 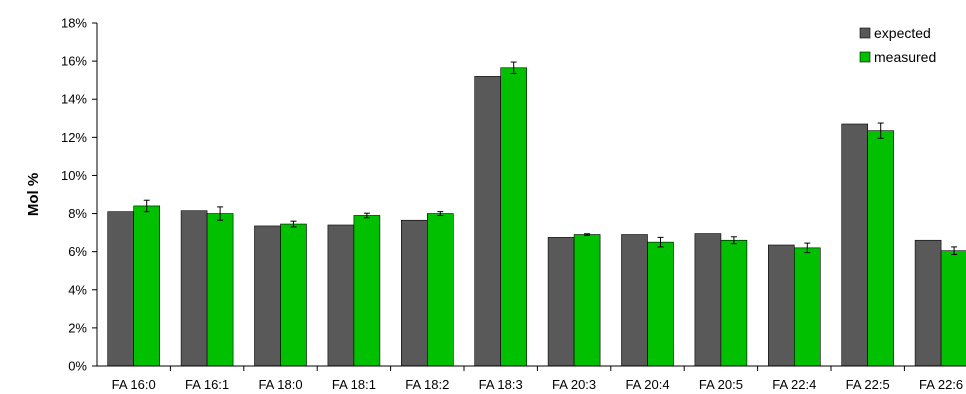 What do you see at coordinates (74, 175) in the screenshot?
I see `y-tick-label: 10%` at bounding box center [74, 175].